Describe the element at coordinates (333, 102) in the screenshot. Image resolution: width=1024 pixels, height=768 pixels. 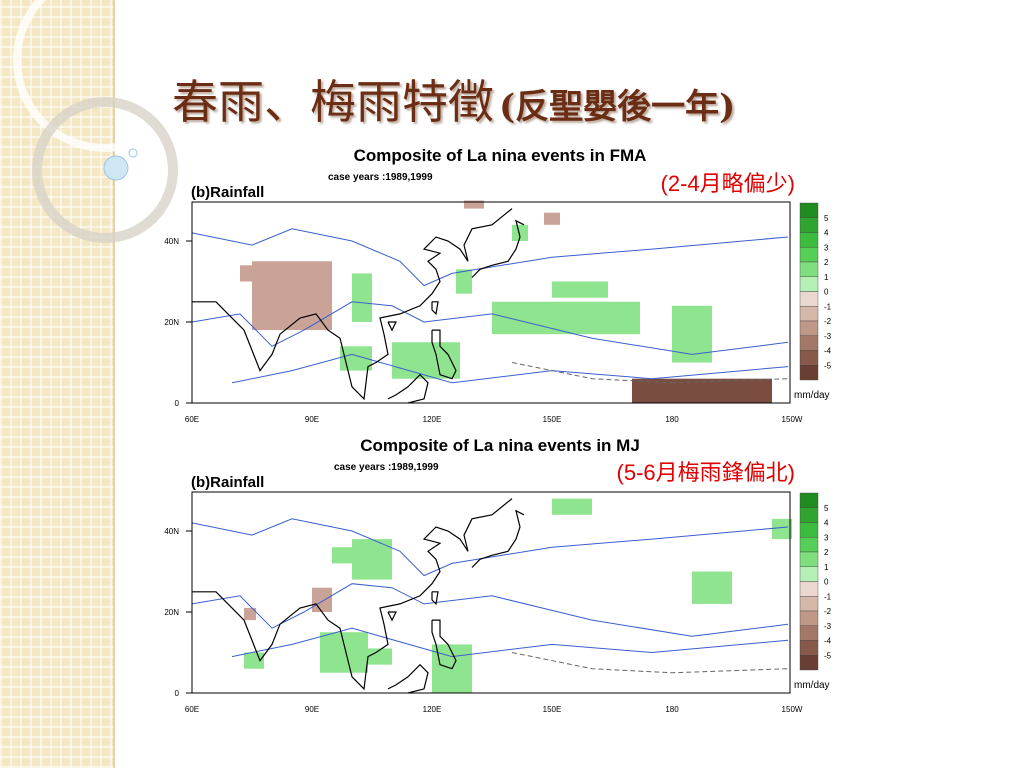
I see `title-main: 春雨、梅雨特徵` at that location.